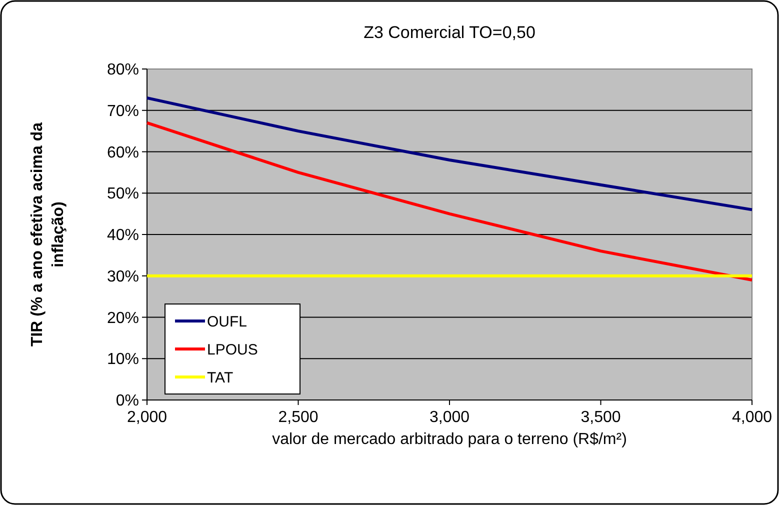 This screenshot has height=506, width=780. I want to click on x-tick-label: 3,000, so click(449, 417).